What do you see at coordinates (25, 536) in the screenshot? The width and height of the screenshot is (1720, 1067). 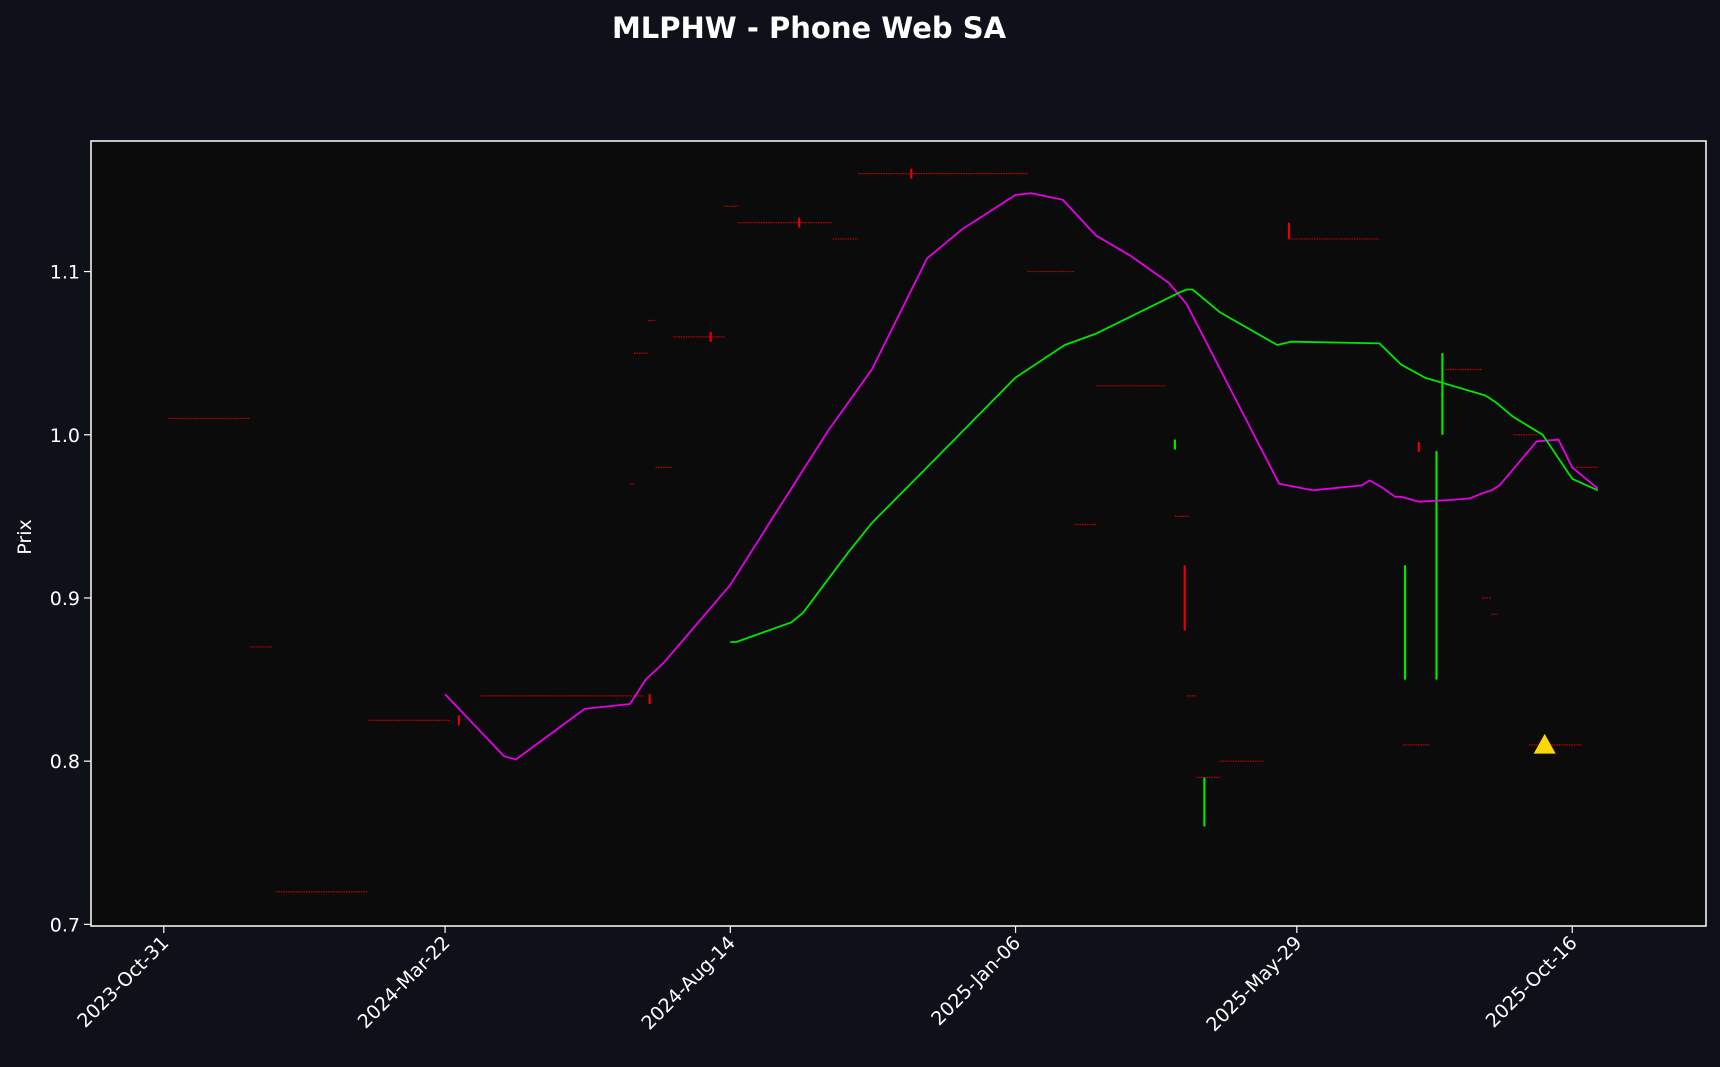 I see `y-axis-label: Prix` at bounding box center [25, 536].